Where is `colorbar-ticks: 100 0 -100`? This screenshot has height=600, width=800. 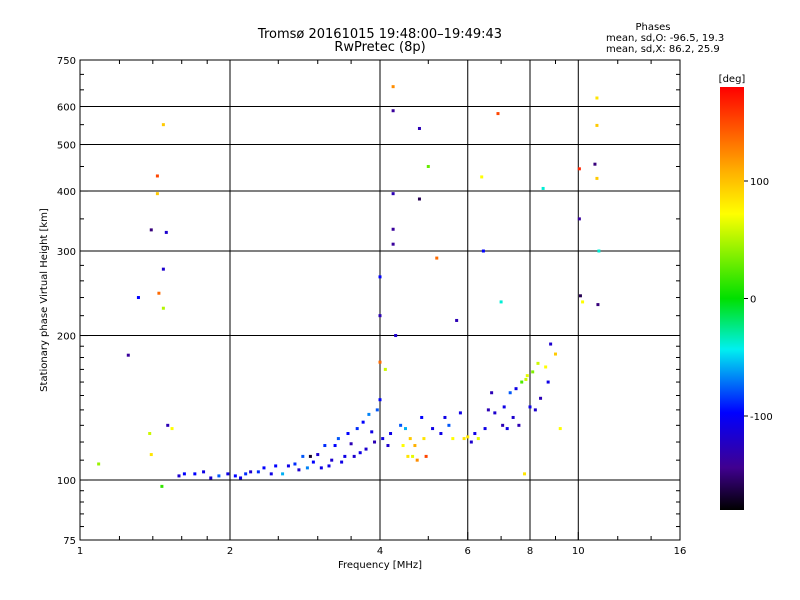
colorbar-ticks: 100 0 -100 is located at coordinates (758, 300).